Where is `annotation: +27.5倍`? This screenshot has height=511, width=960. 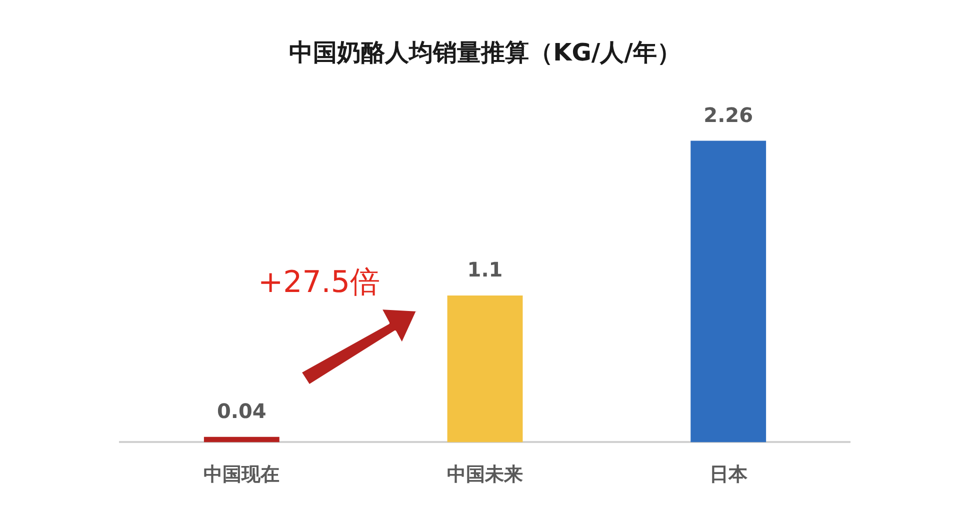
annotation: +27.5倍 is located at coordinates (319, 283).